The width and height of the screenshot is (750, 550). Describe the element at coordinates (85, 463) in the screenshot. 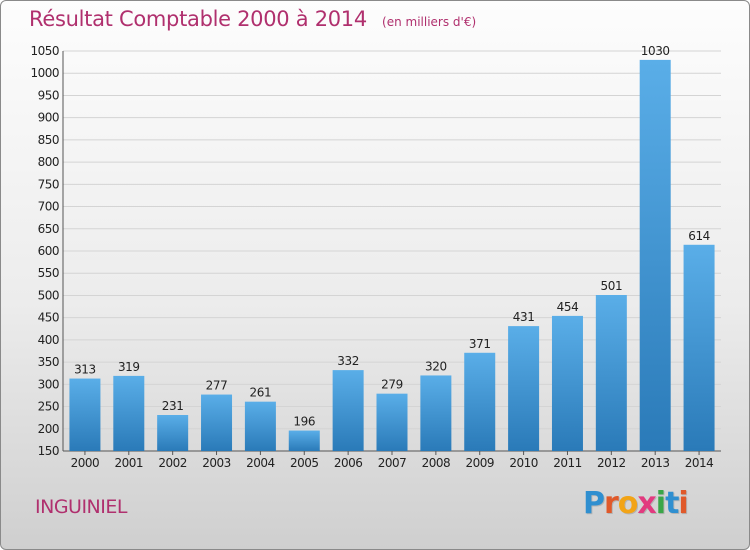

I see `x-tick-label-2000: 2000` at that location.